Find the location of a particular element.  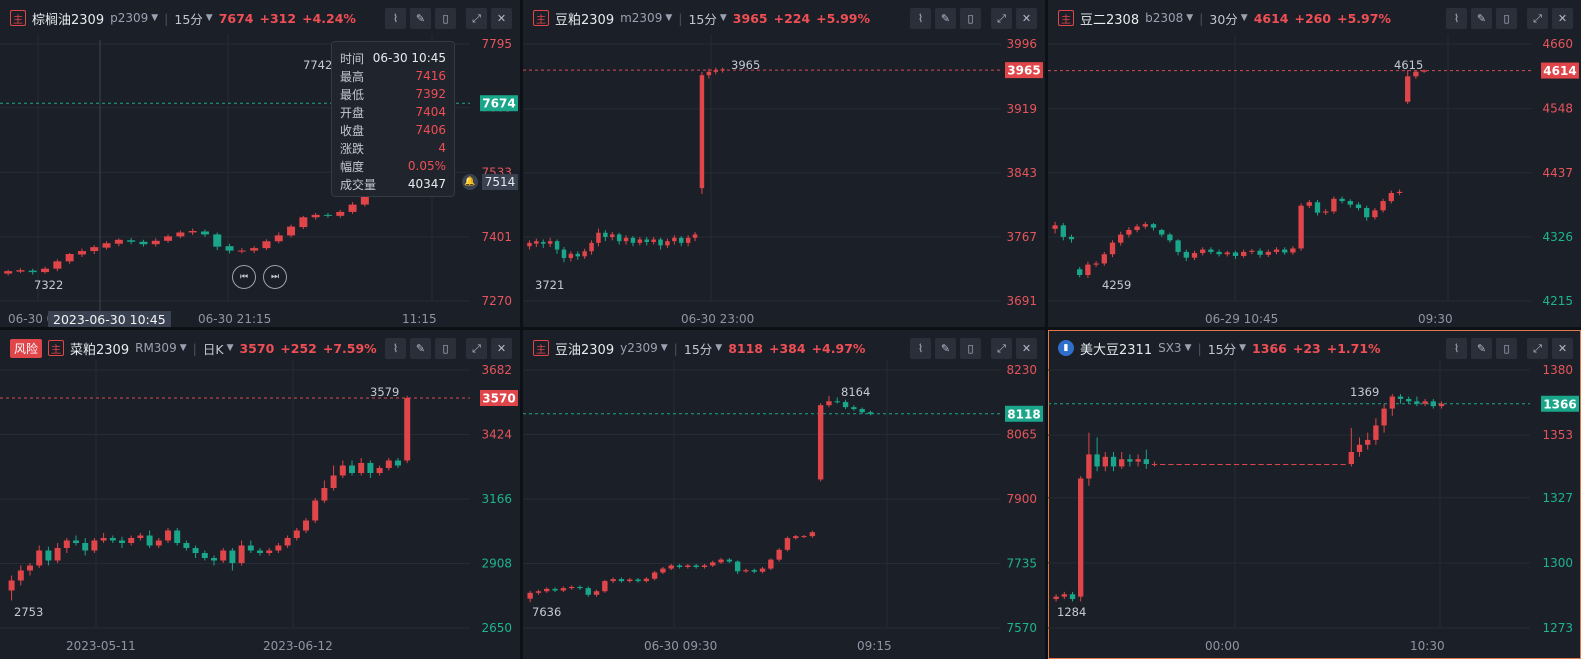

next-icon: ⏭ is located at coordinates (275, 277).